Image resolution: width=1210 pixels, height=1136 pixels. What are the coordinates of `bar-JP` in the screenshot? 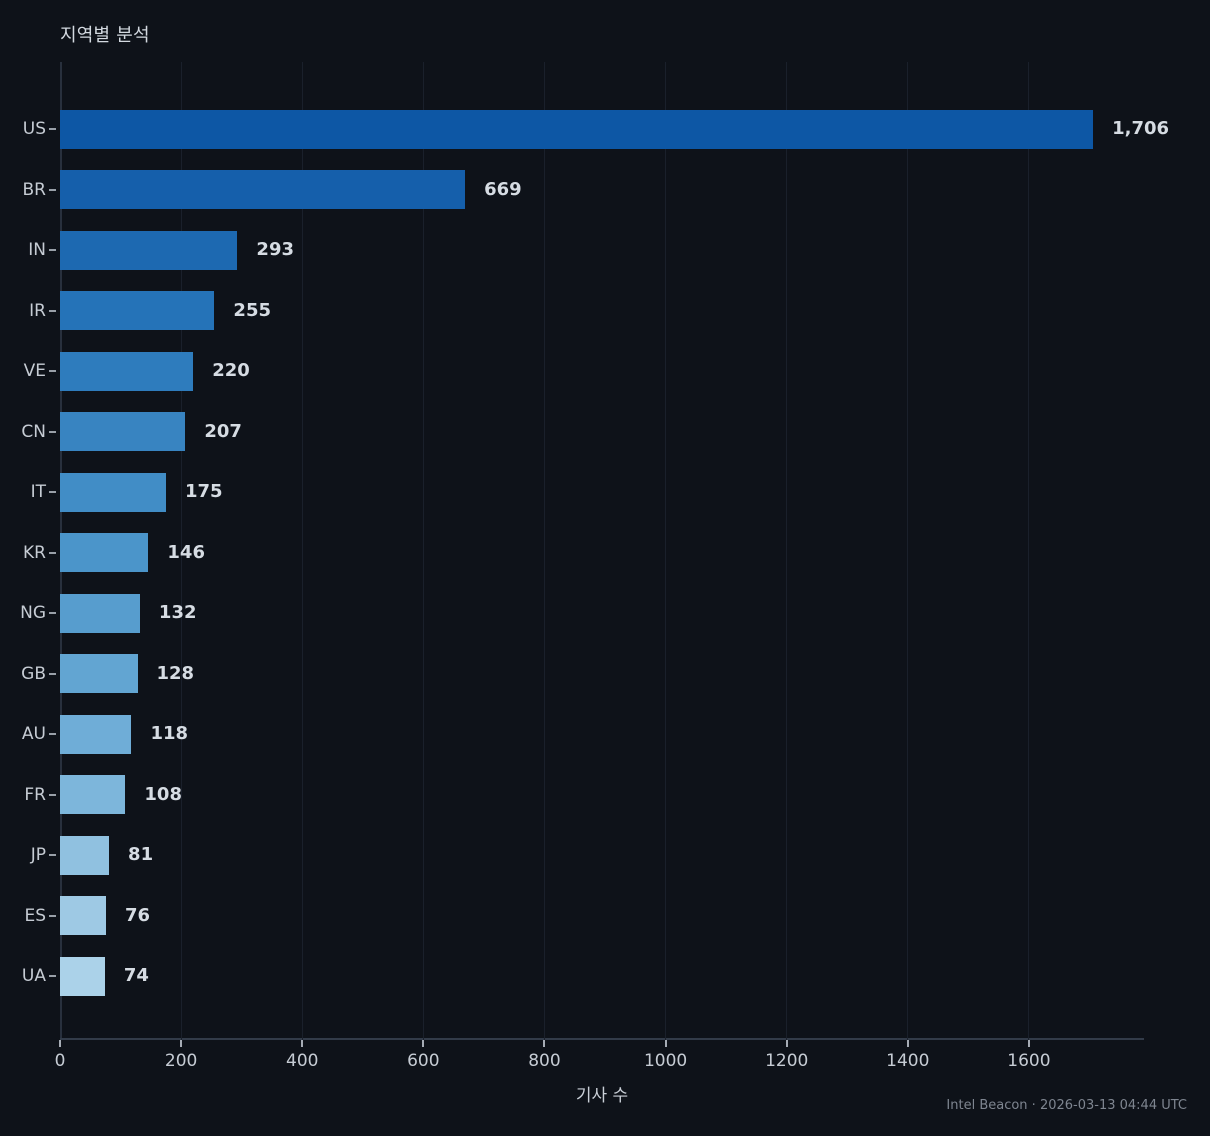 It's located at (85, 855).